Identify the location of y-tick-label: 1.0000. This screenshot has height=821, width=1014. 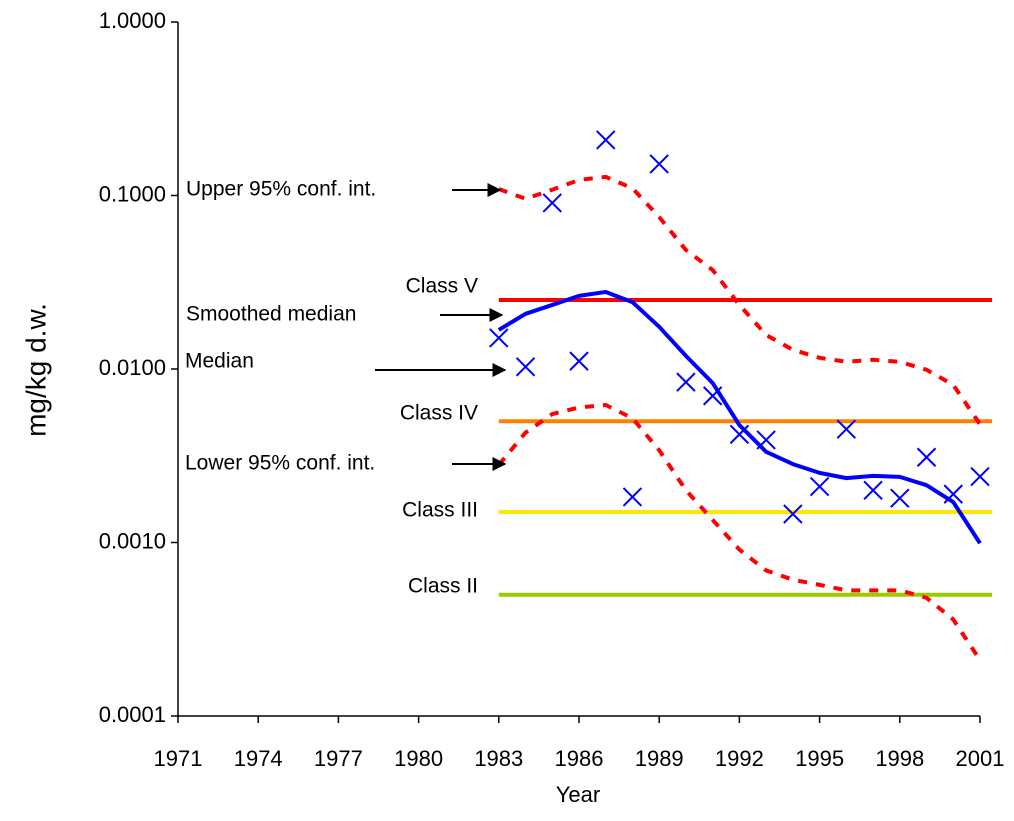
(132, 20).